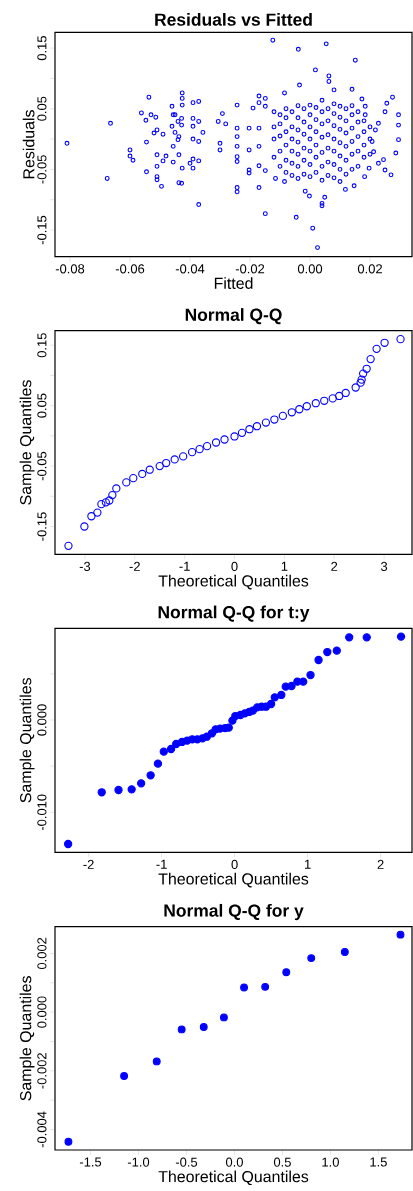 This screenshot has height=1191, width=413. I want to click on y-tick-label: -0.004, so click(42, 1129).